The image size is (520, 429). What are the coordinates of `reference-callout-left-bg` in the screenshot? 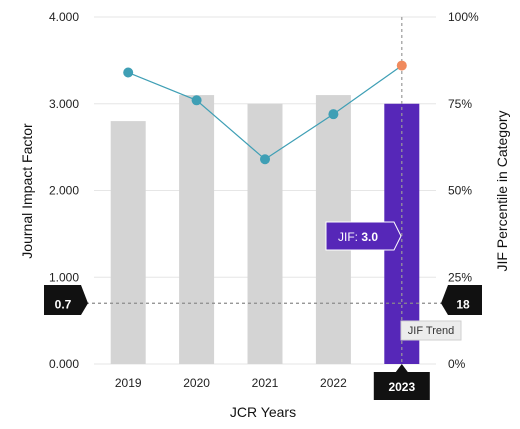 It's located at (66, 300).